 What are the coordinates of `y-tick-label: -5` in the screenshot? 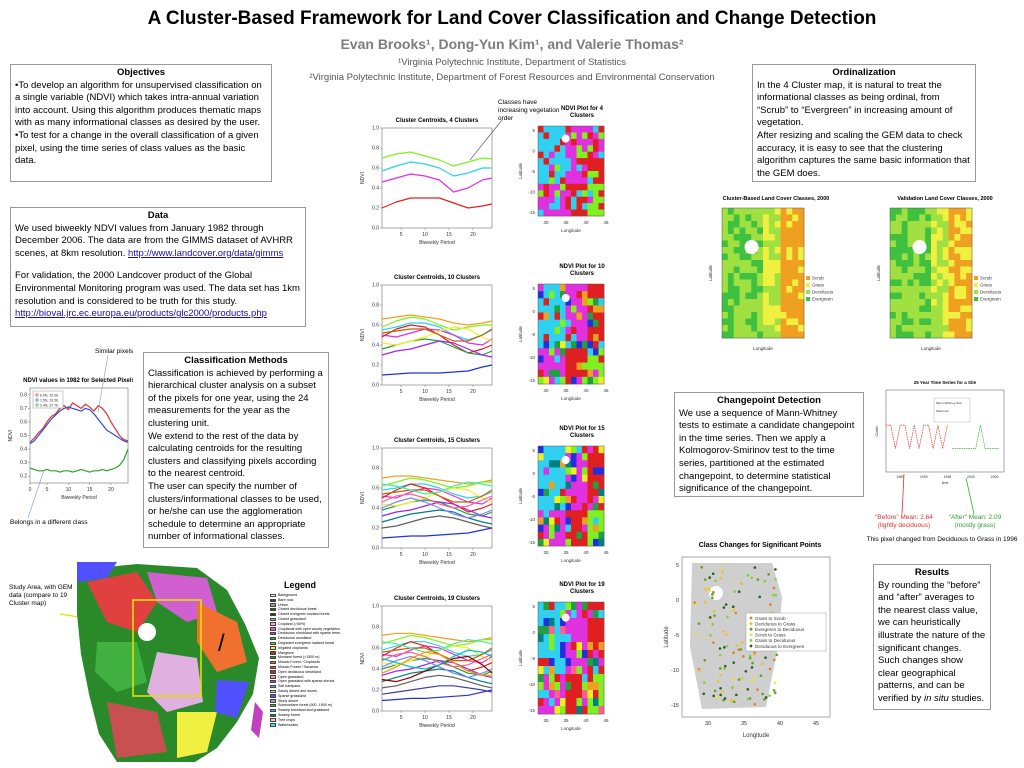 It's located at (533, 658).